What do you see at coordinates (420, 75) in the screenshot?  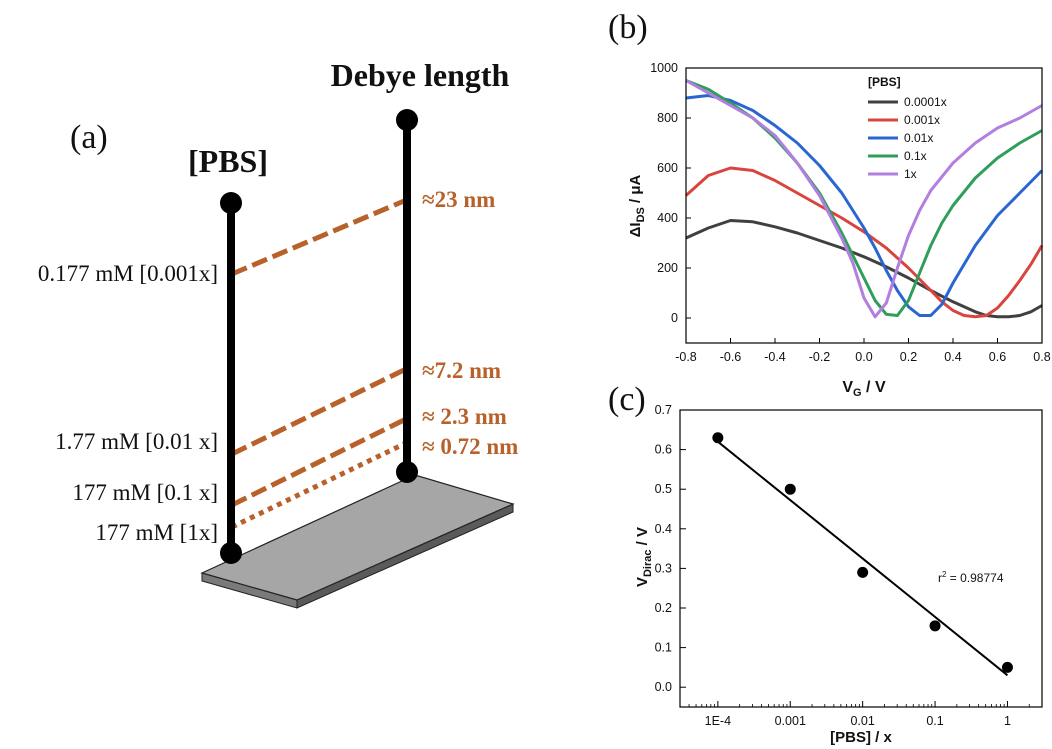 I see `debye-length-title: Debye length` at bounding box center [420, 75].